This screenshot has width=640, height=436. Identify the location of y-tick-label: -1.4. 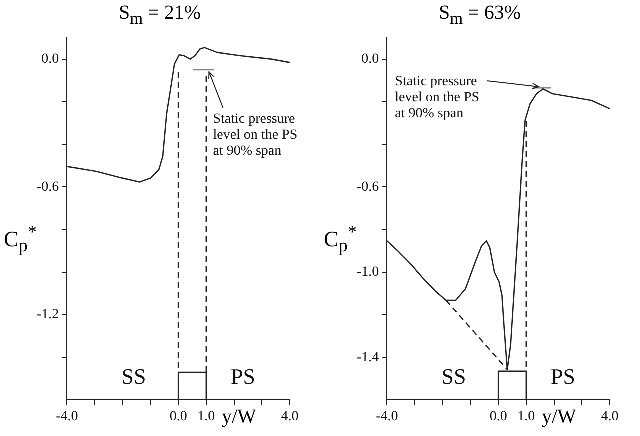
(368, 358).